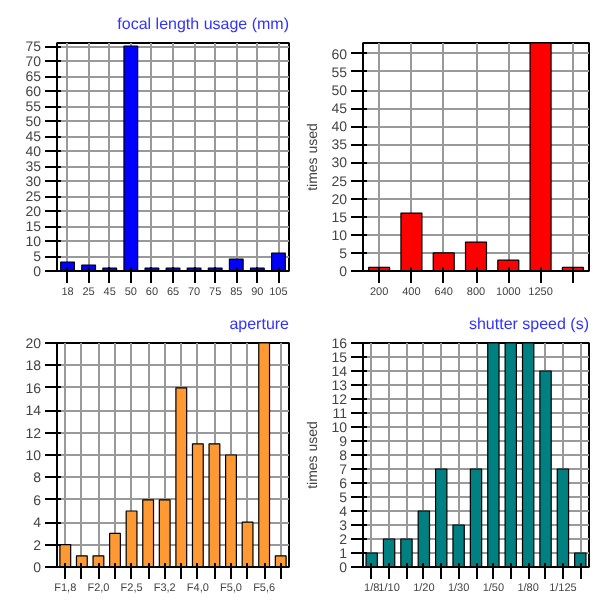 The height and width of the screenshot is (600, 600). What do you see at coordinates (203, 24) in the screenshot?
I see `chart-title: focal length usage (mm)` at bounding box center [203, 24].